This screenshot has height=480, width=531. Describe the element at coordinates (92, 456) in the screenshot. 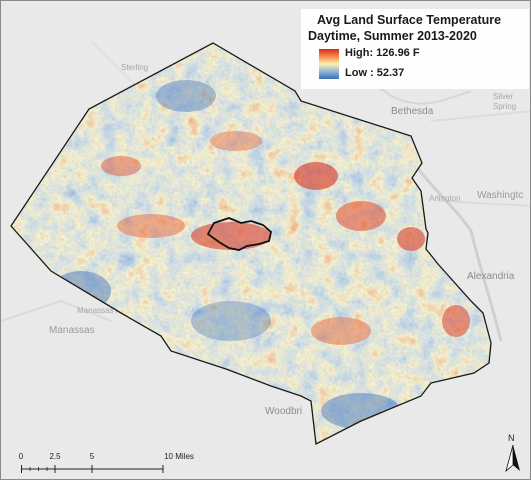

I see `scale-tick-label: 5` at that location.